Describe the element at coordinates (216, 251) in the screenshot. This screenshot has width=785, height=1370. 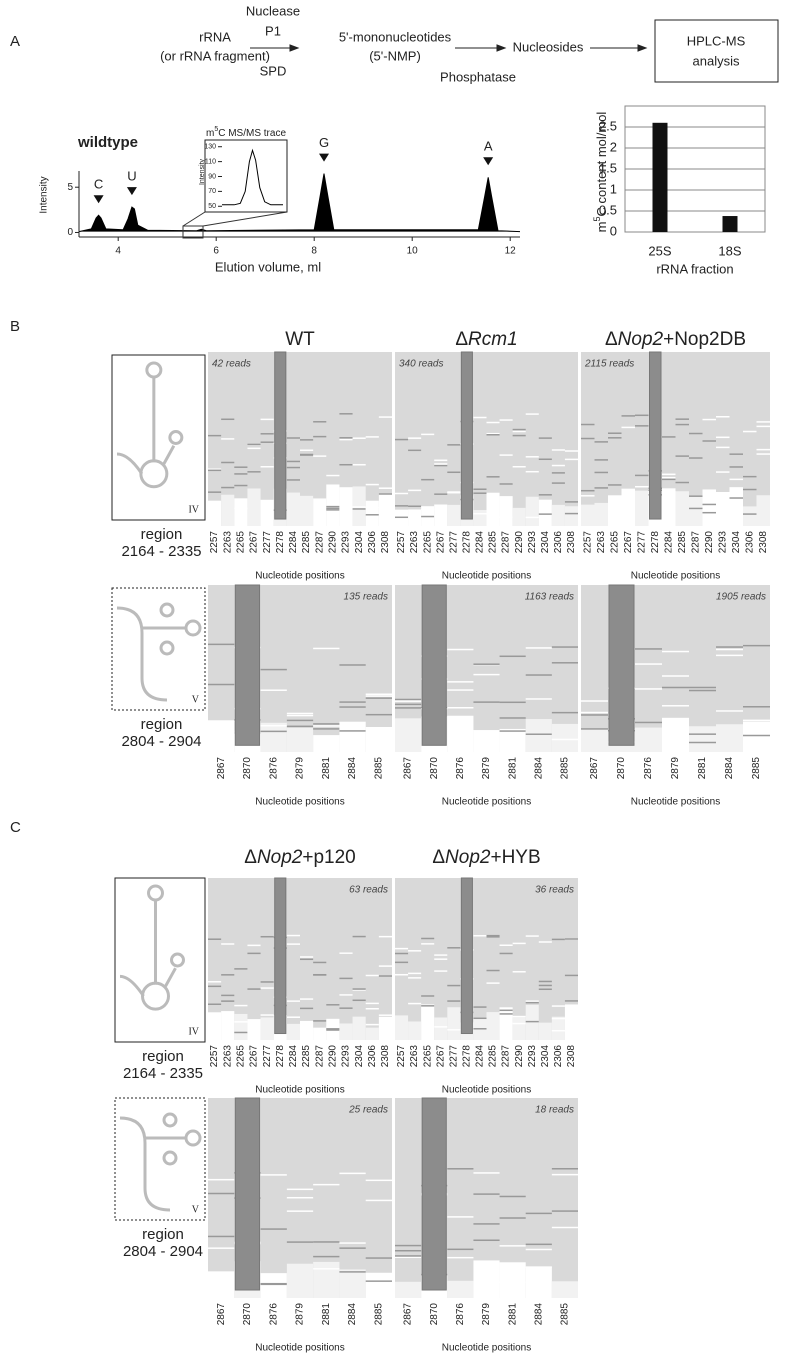
I see `x-tick-label: 6` at that location.